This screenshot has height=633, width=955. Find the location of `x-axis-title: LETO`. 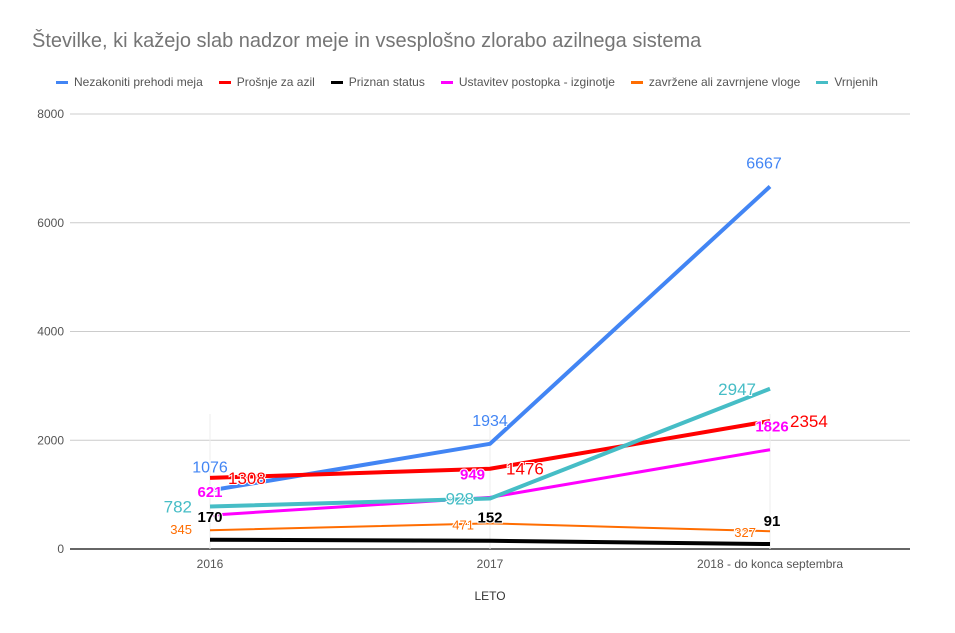

x-axis-title: LETO is located at coordinates (489, 596).